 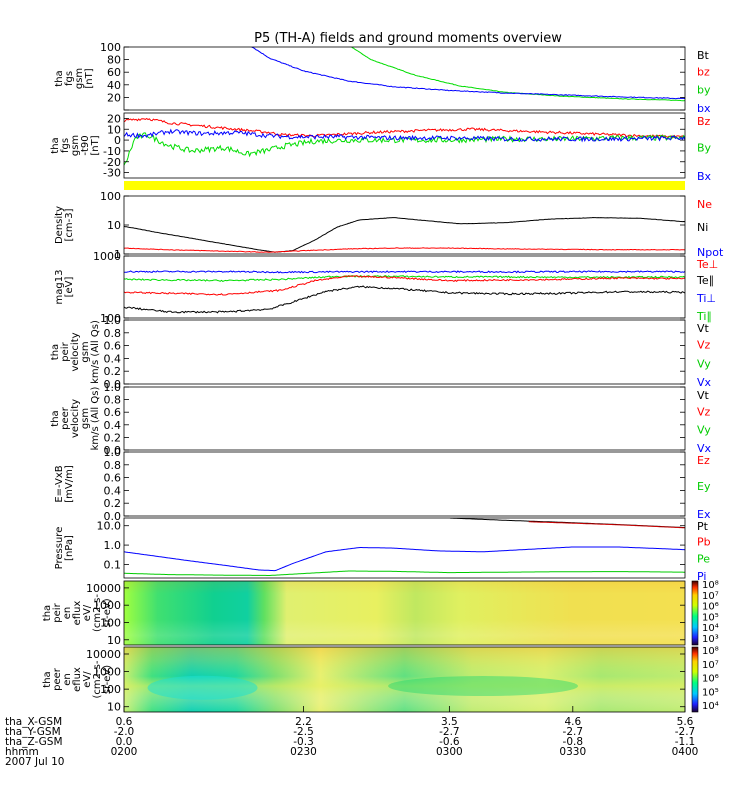 I want to click on legend-Pe: Pe, so click(x=703, y=559).